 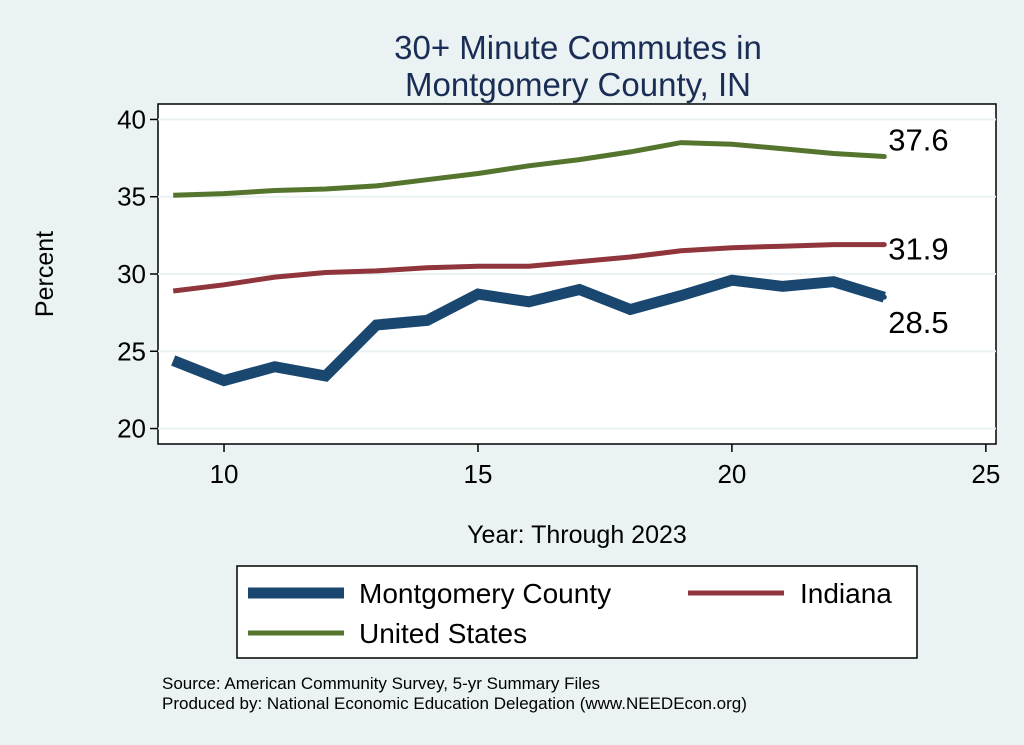 What do you see at coordinates (985, 474) in the screenshot?
I see `x-tick-label-25: 25` at bounding box center [985, 474].